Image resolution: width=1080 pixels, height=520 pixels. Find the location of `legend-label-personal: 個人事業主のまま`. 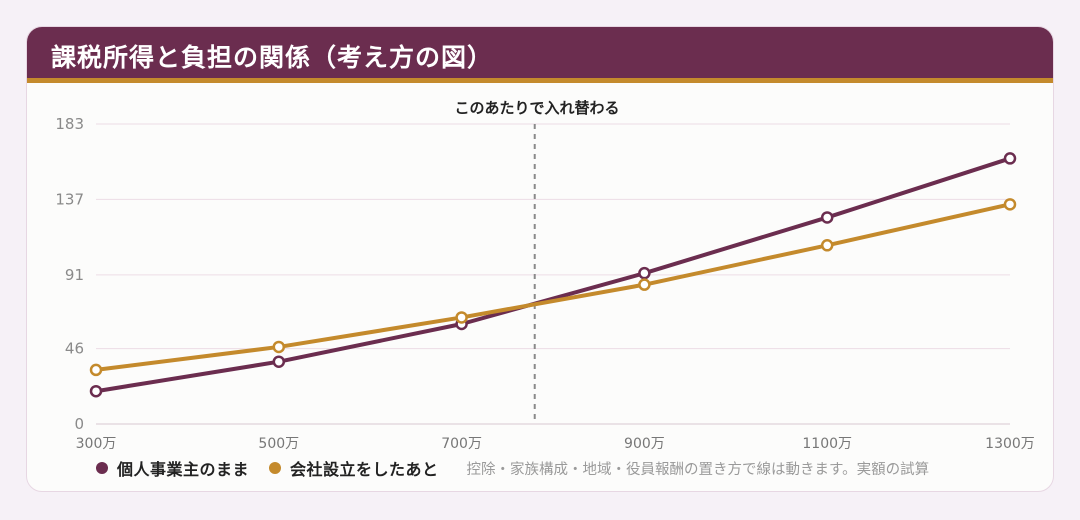

legend-label-personal: 個人事業主のまま is located at coordinates (183, 469).